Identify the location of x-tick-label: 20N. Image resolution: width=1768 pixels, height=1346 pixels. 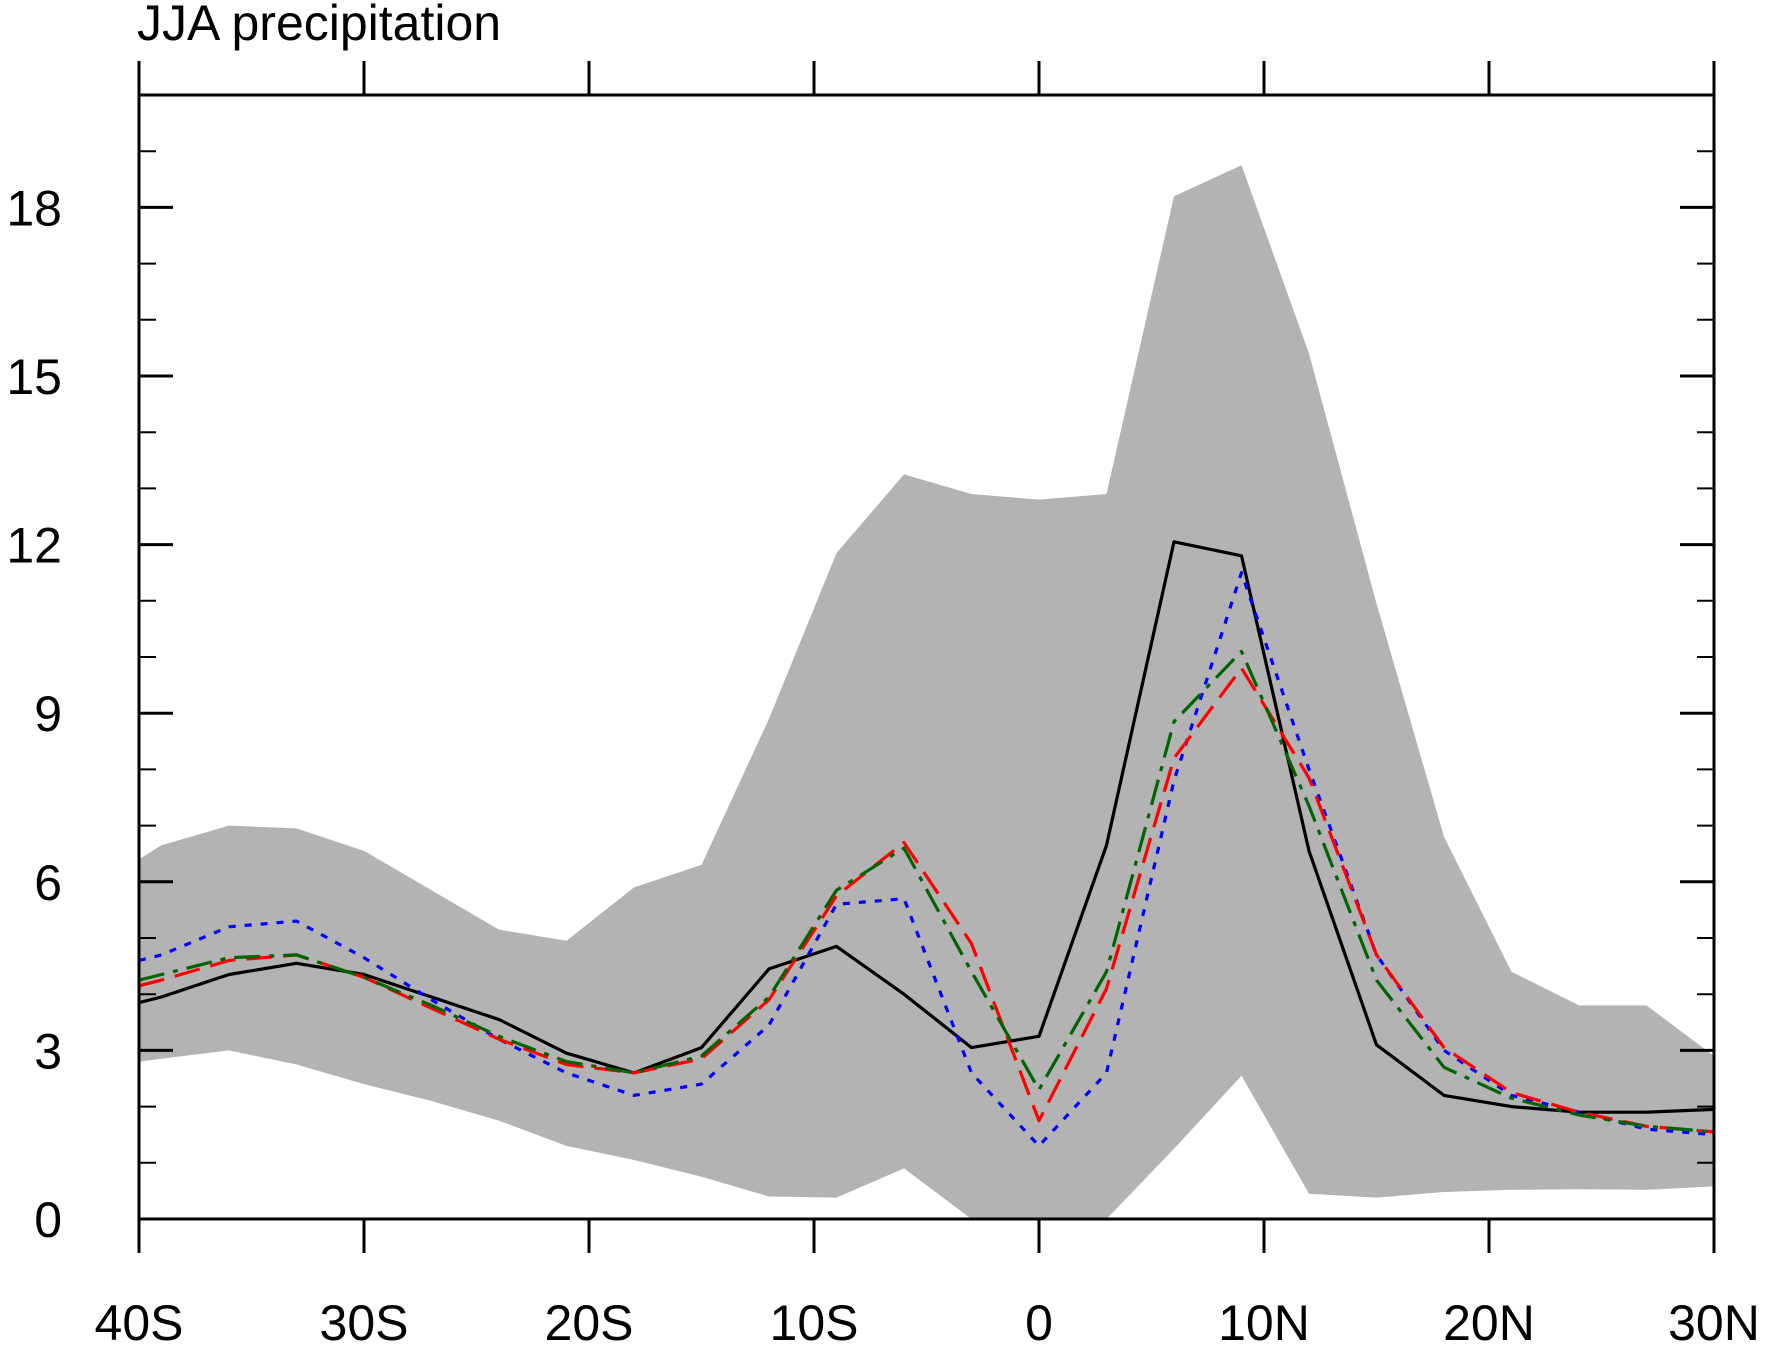
(1489, 1320).